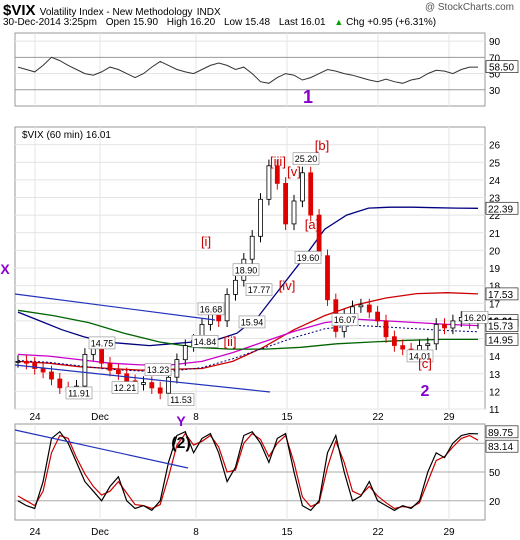  Describe the element at coordinates (308, 97) in the screenshot. I see `count-label: 1` at that location.